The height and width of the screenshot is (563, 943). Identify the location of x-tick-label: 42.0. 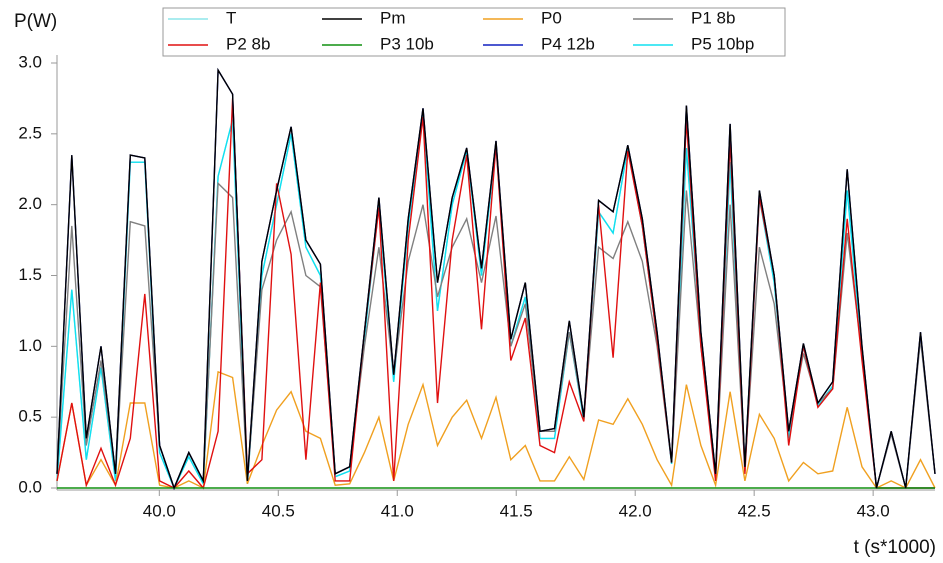
(635, 510).